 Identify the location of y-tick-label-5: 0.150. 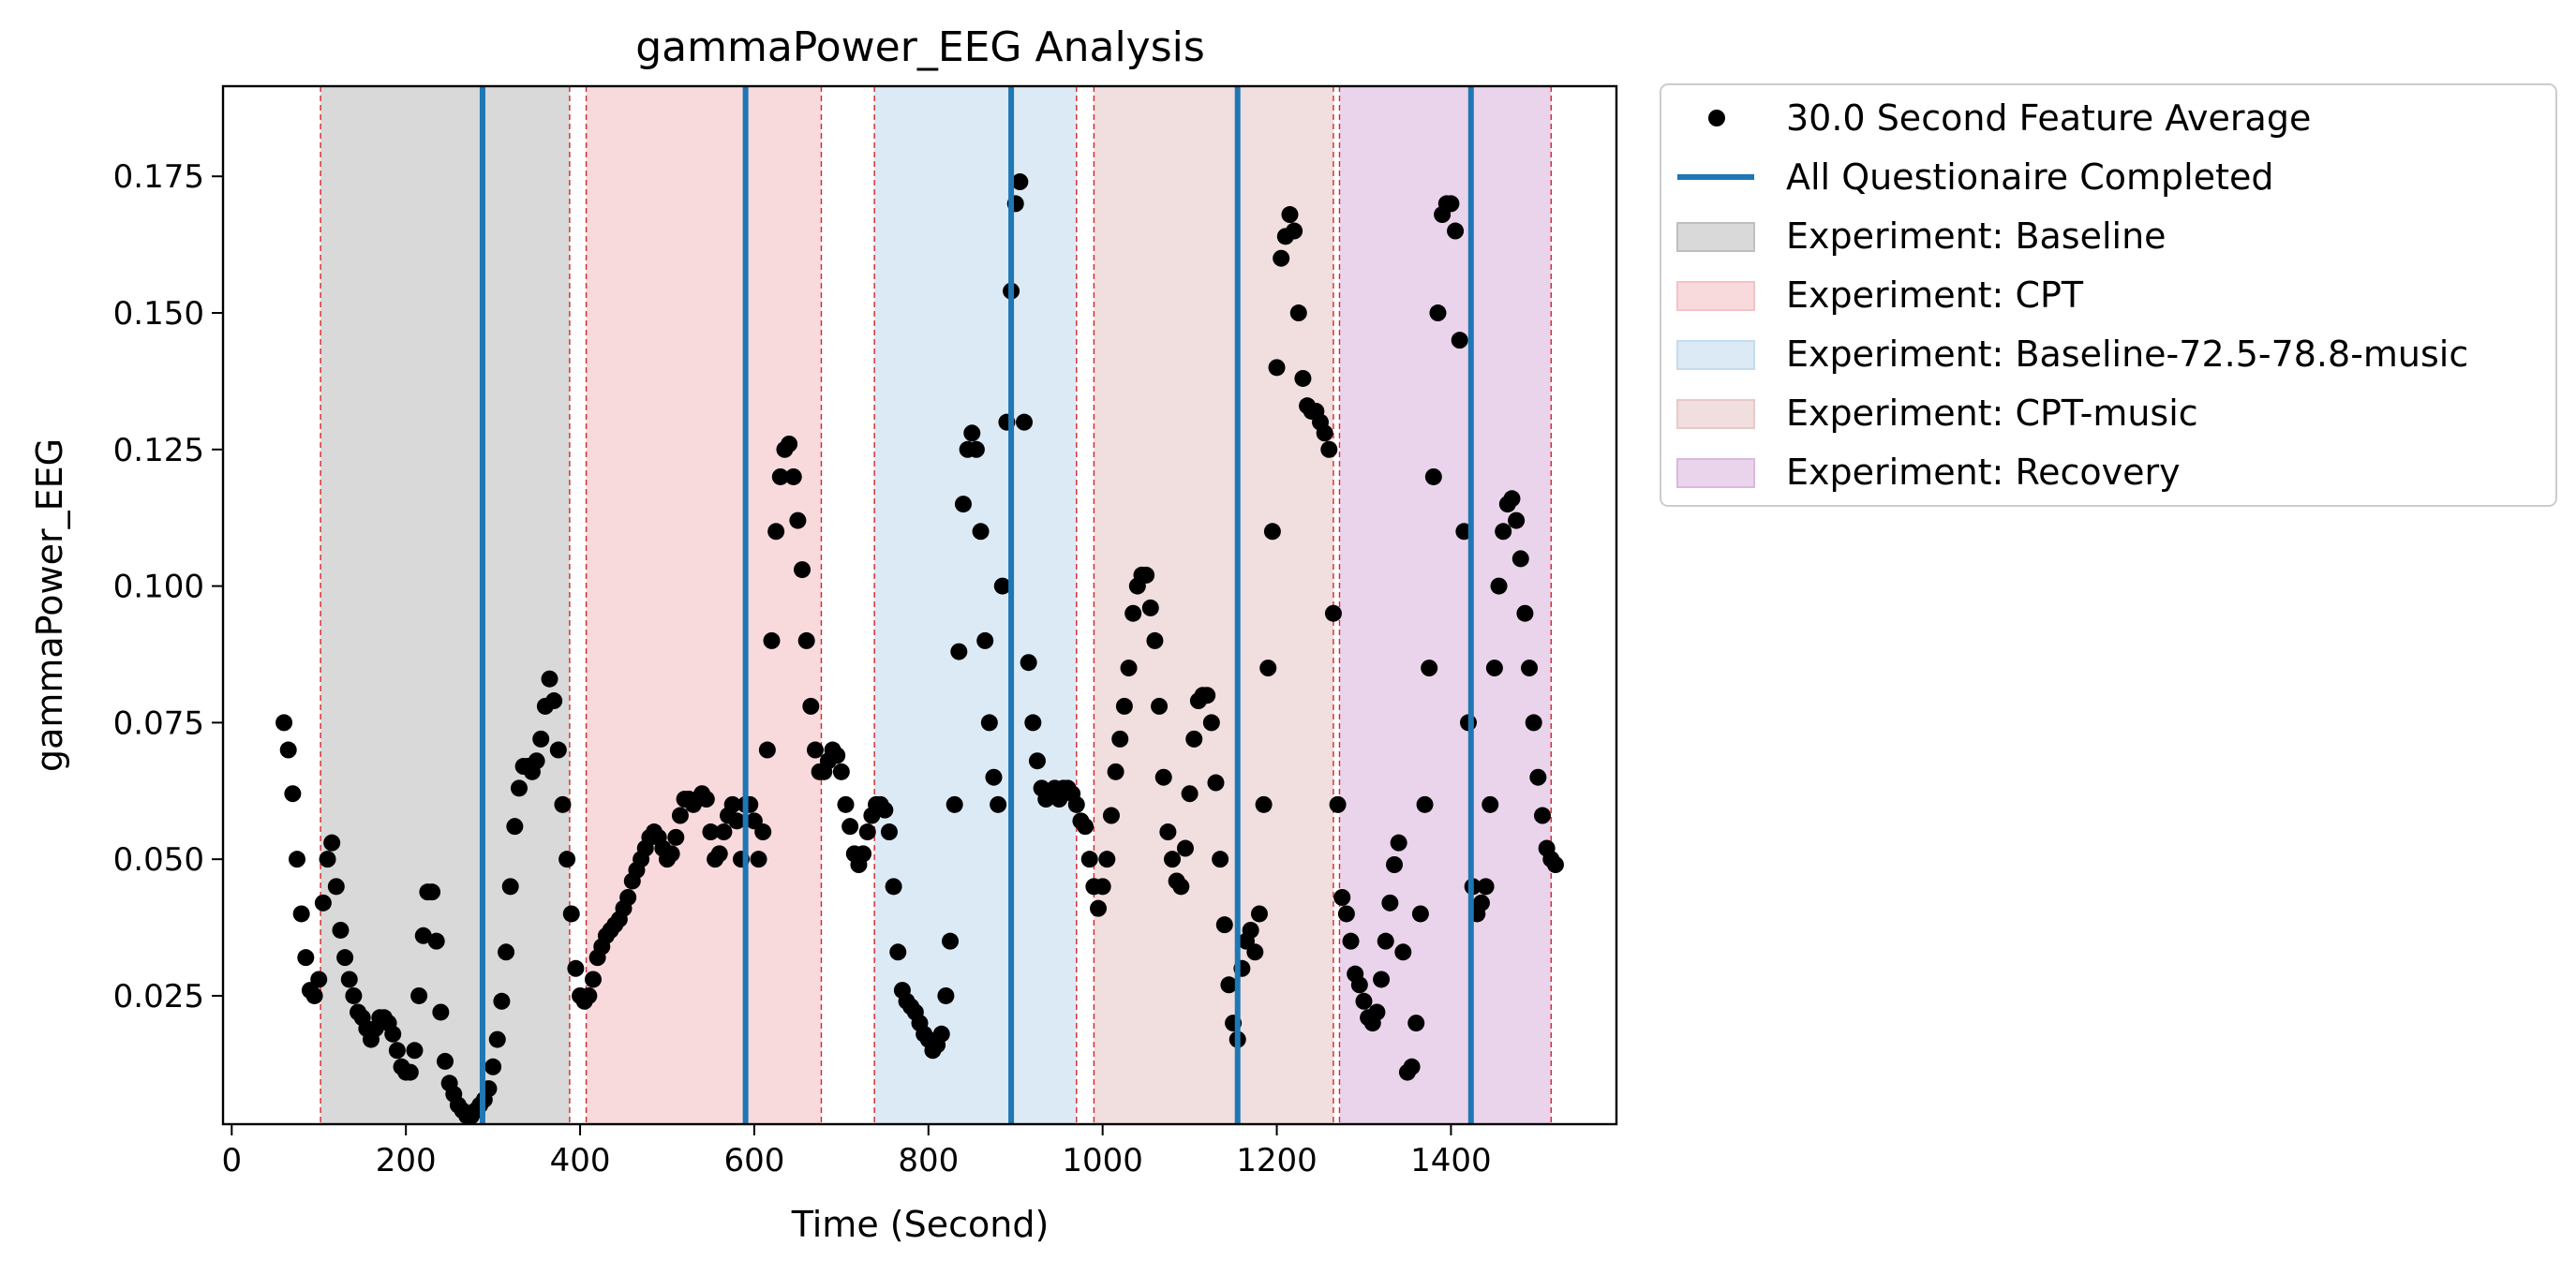
(158, 314).